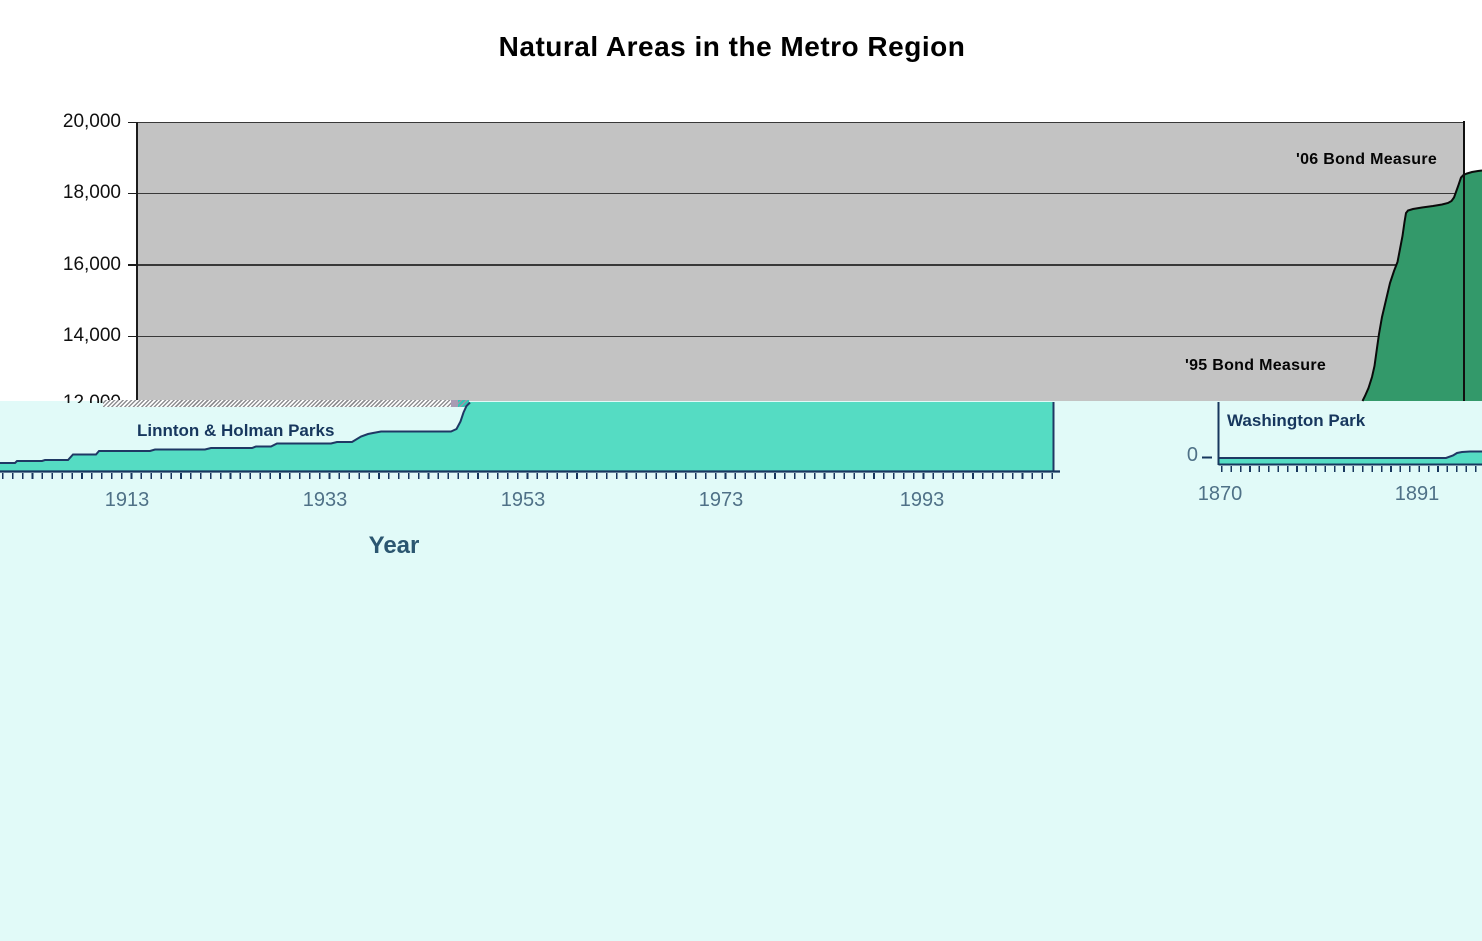 Image resolution: width=1482 pixels, height=941 pixels. What do you see at coordinates (1417, 494) in the screenshot?
I see `x-tick-label-1891: 1891` at bounding box center [1417, 494].